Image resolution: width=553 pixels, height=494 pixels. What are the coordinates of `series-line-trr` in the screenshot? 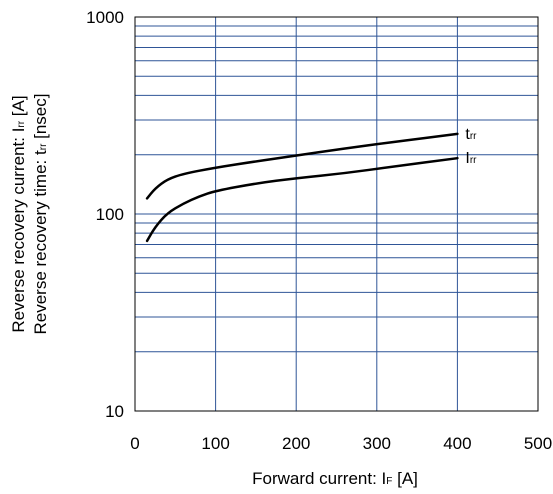 It's located at (302, 166).